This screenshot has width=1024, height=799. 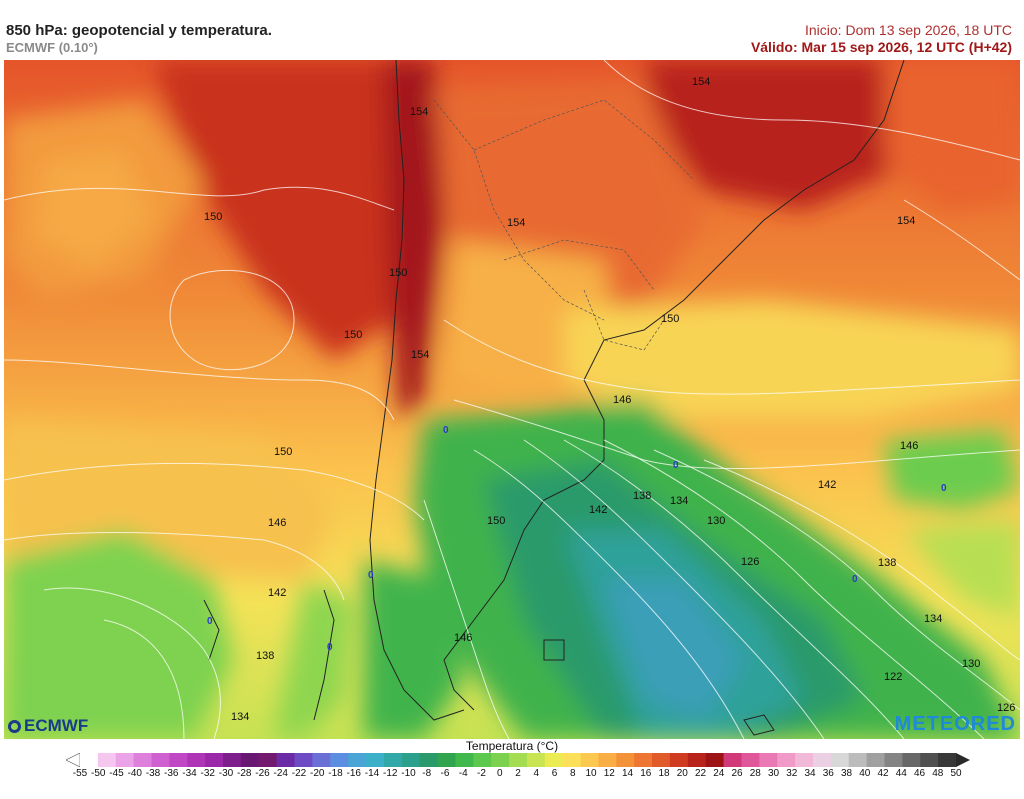 I want to click on meteored-logo: METEORED, so click(x=955, y=724).